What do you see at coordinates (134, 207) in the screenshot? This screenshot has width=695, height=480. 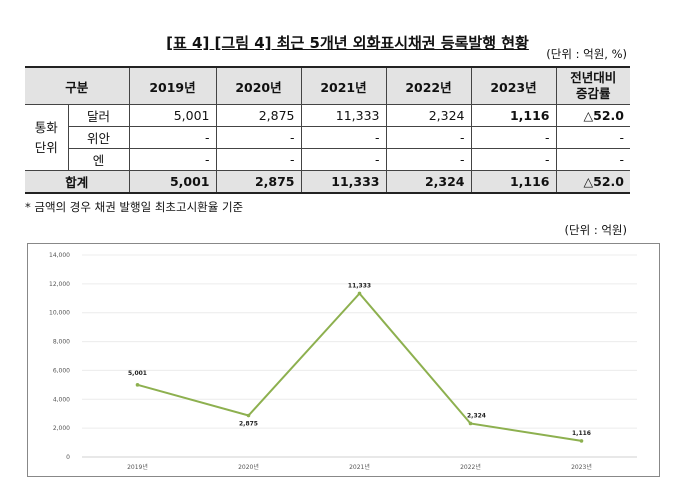 I see `footnote: * 금액의 경우 채권 발행일 최초고시환율 기준` at bounding box center [134, 207].